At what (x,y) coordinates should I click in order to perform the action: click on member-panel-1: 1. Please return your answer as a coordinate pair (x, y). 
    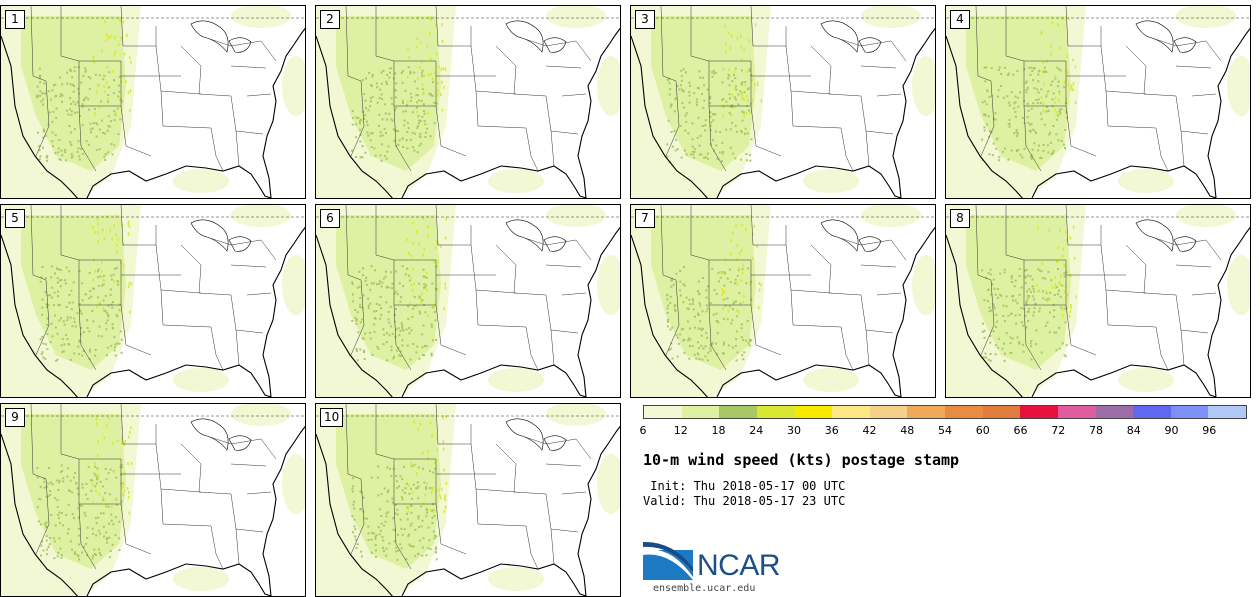
    Looking at the image, I should click on (153, 102).